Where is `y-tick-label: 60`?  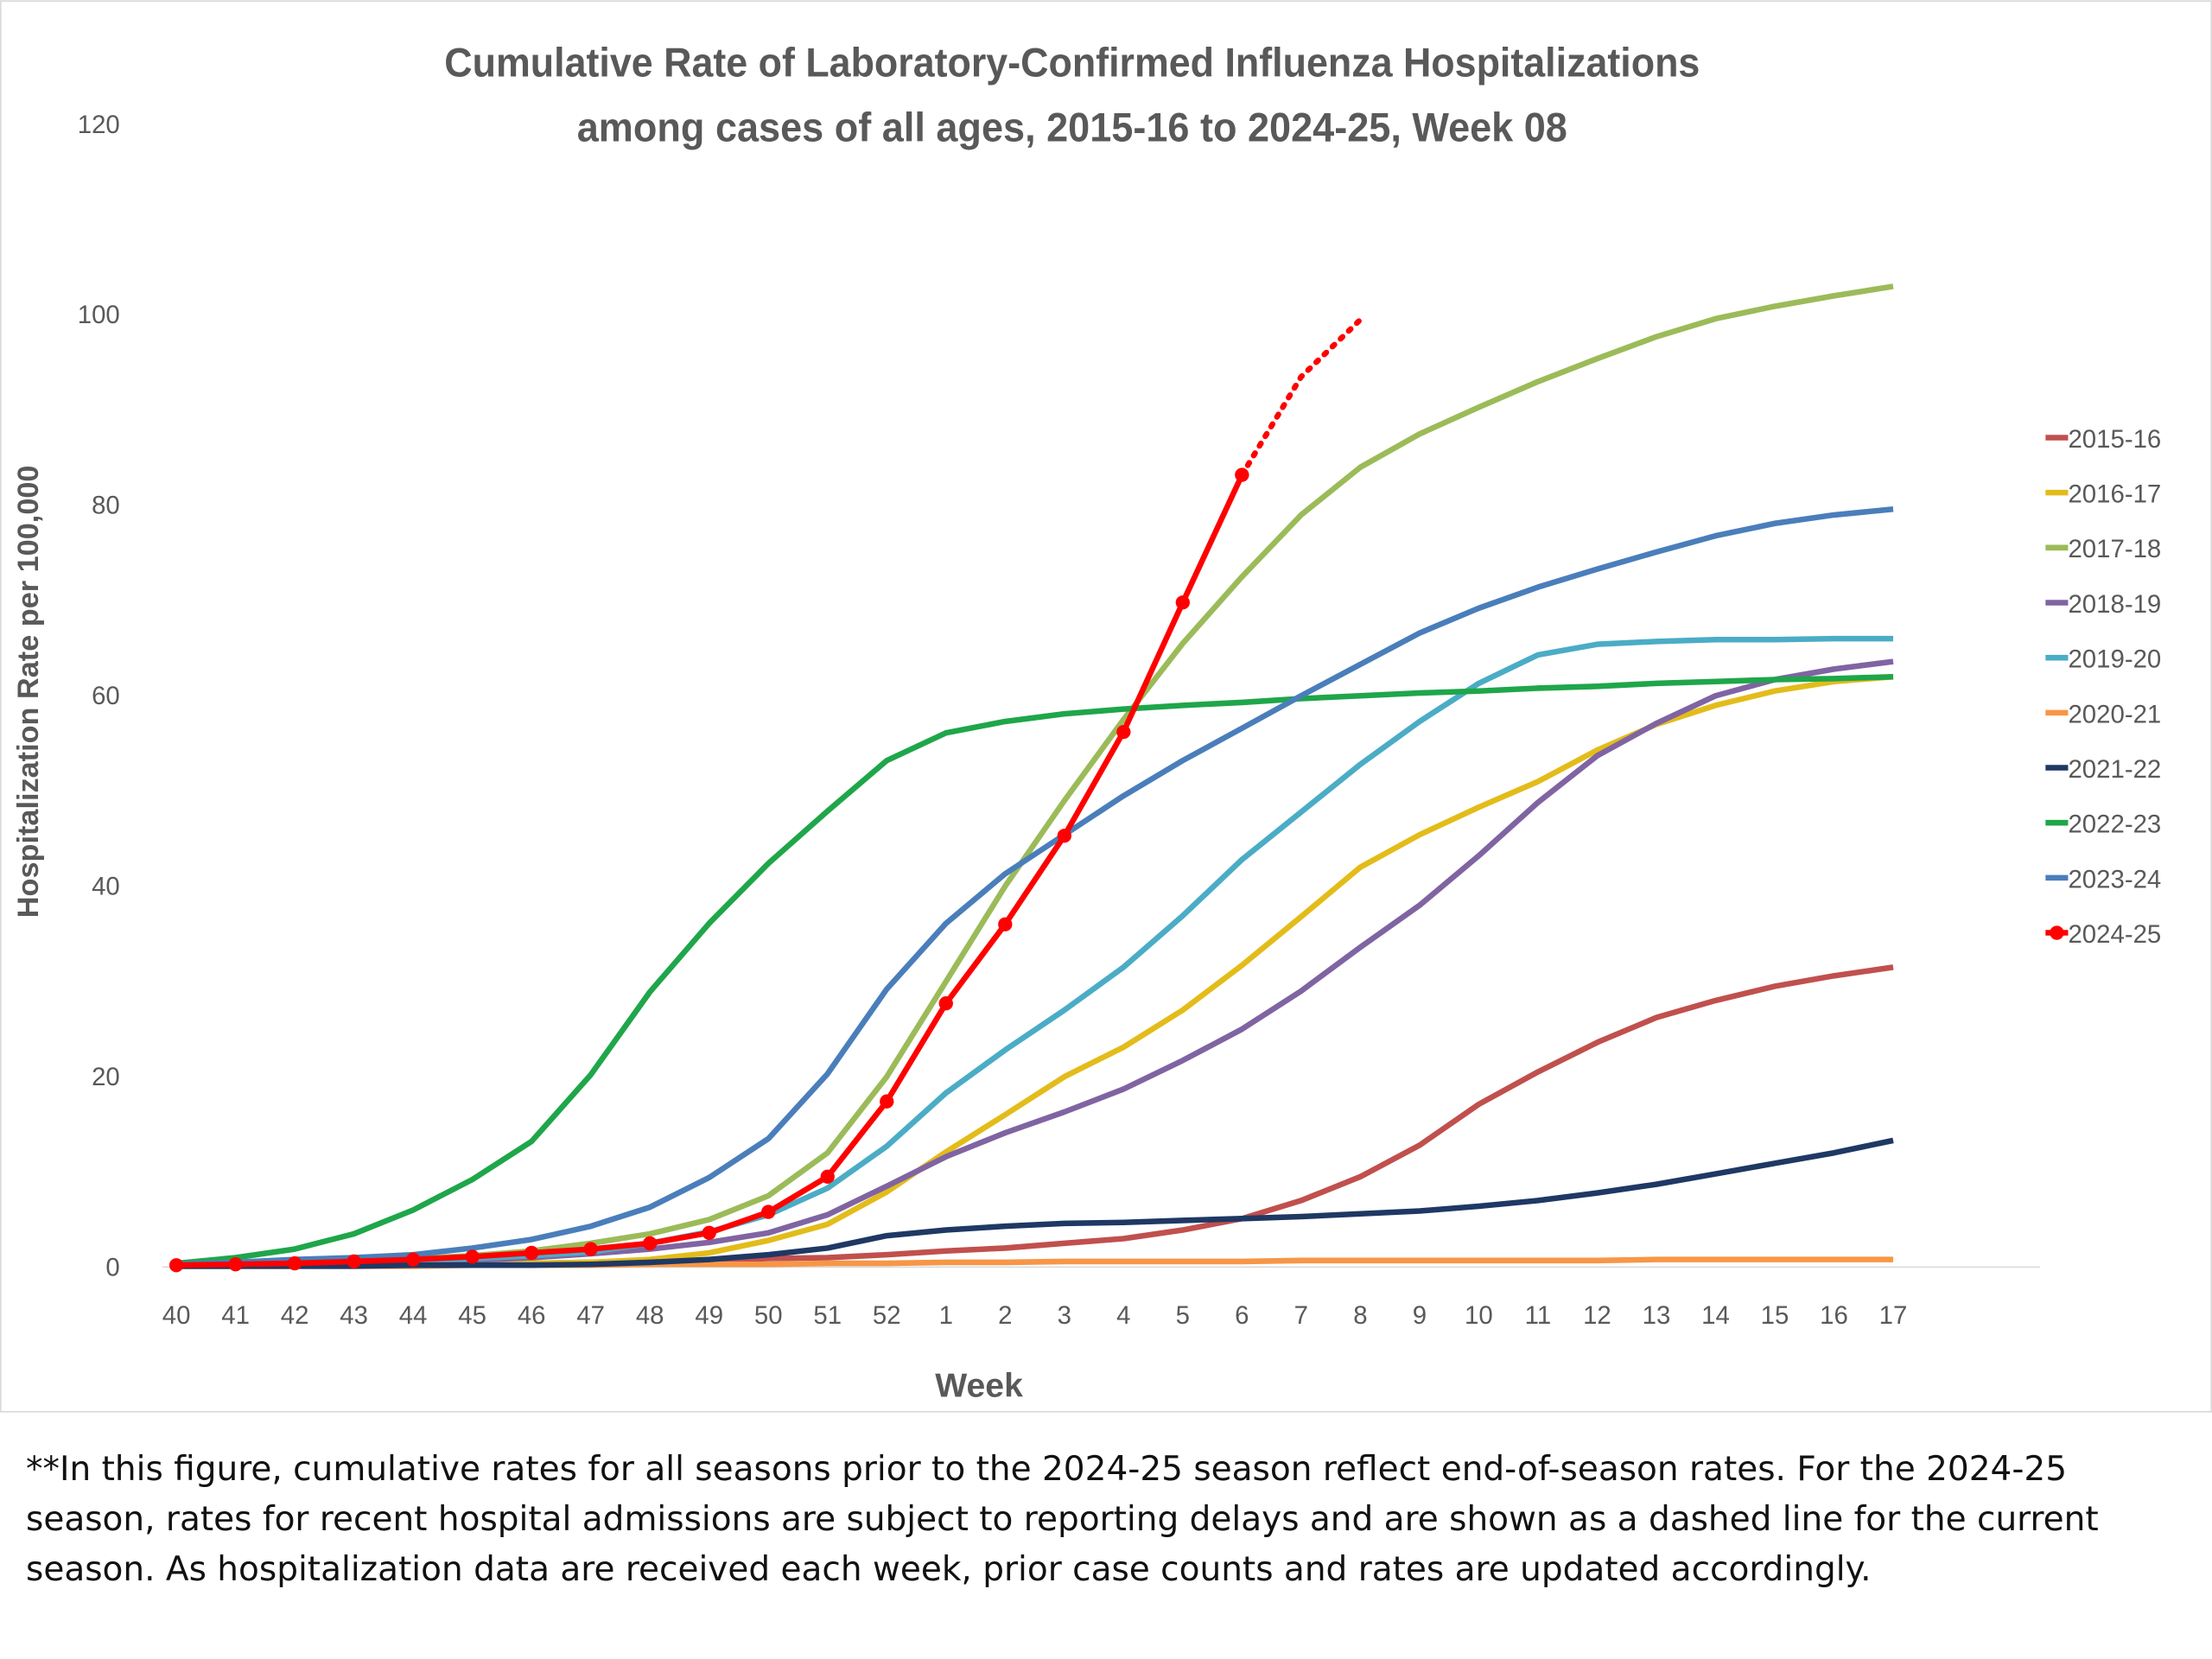
y-tick-label: 60 is located at coordinates (106, 696).